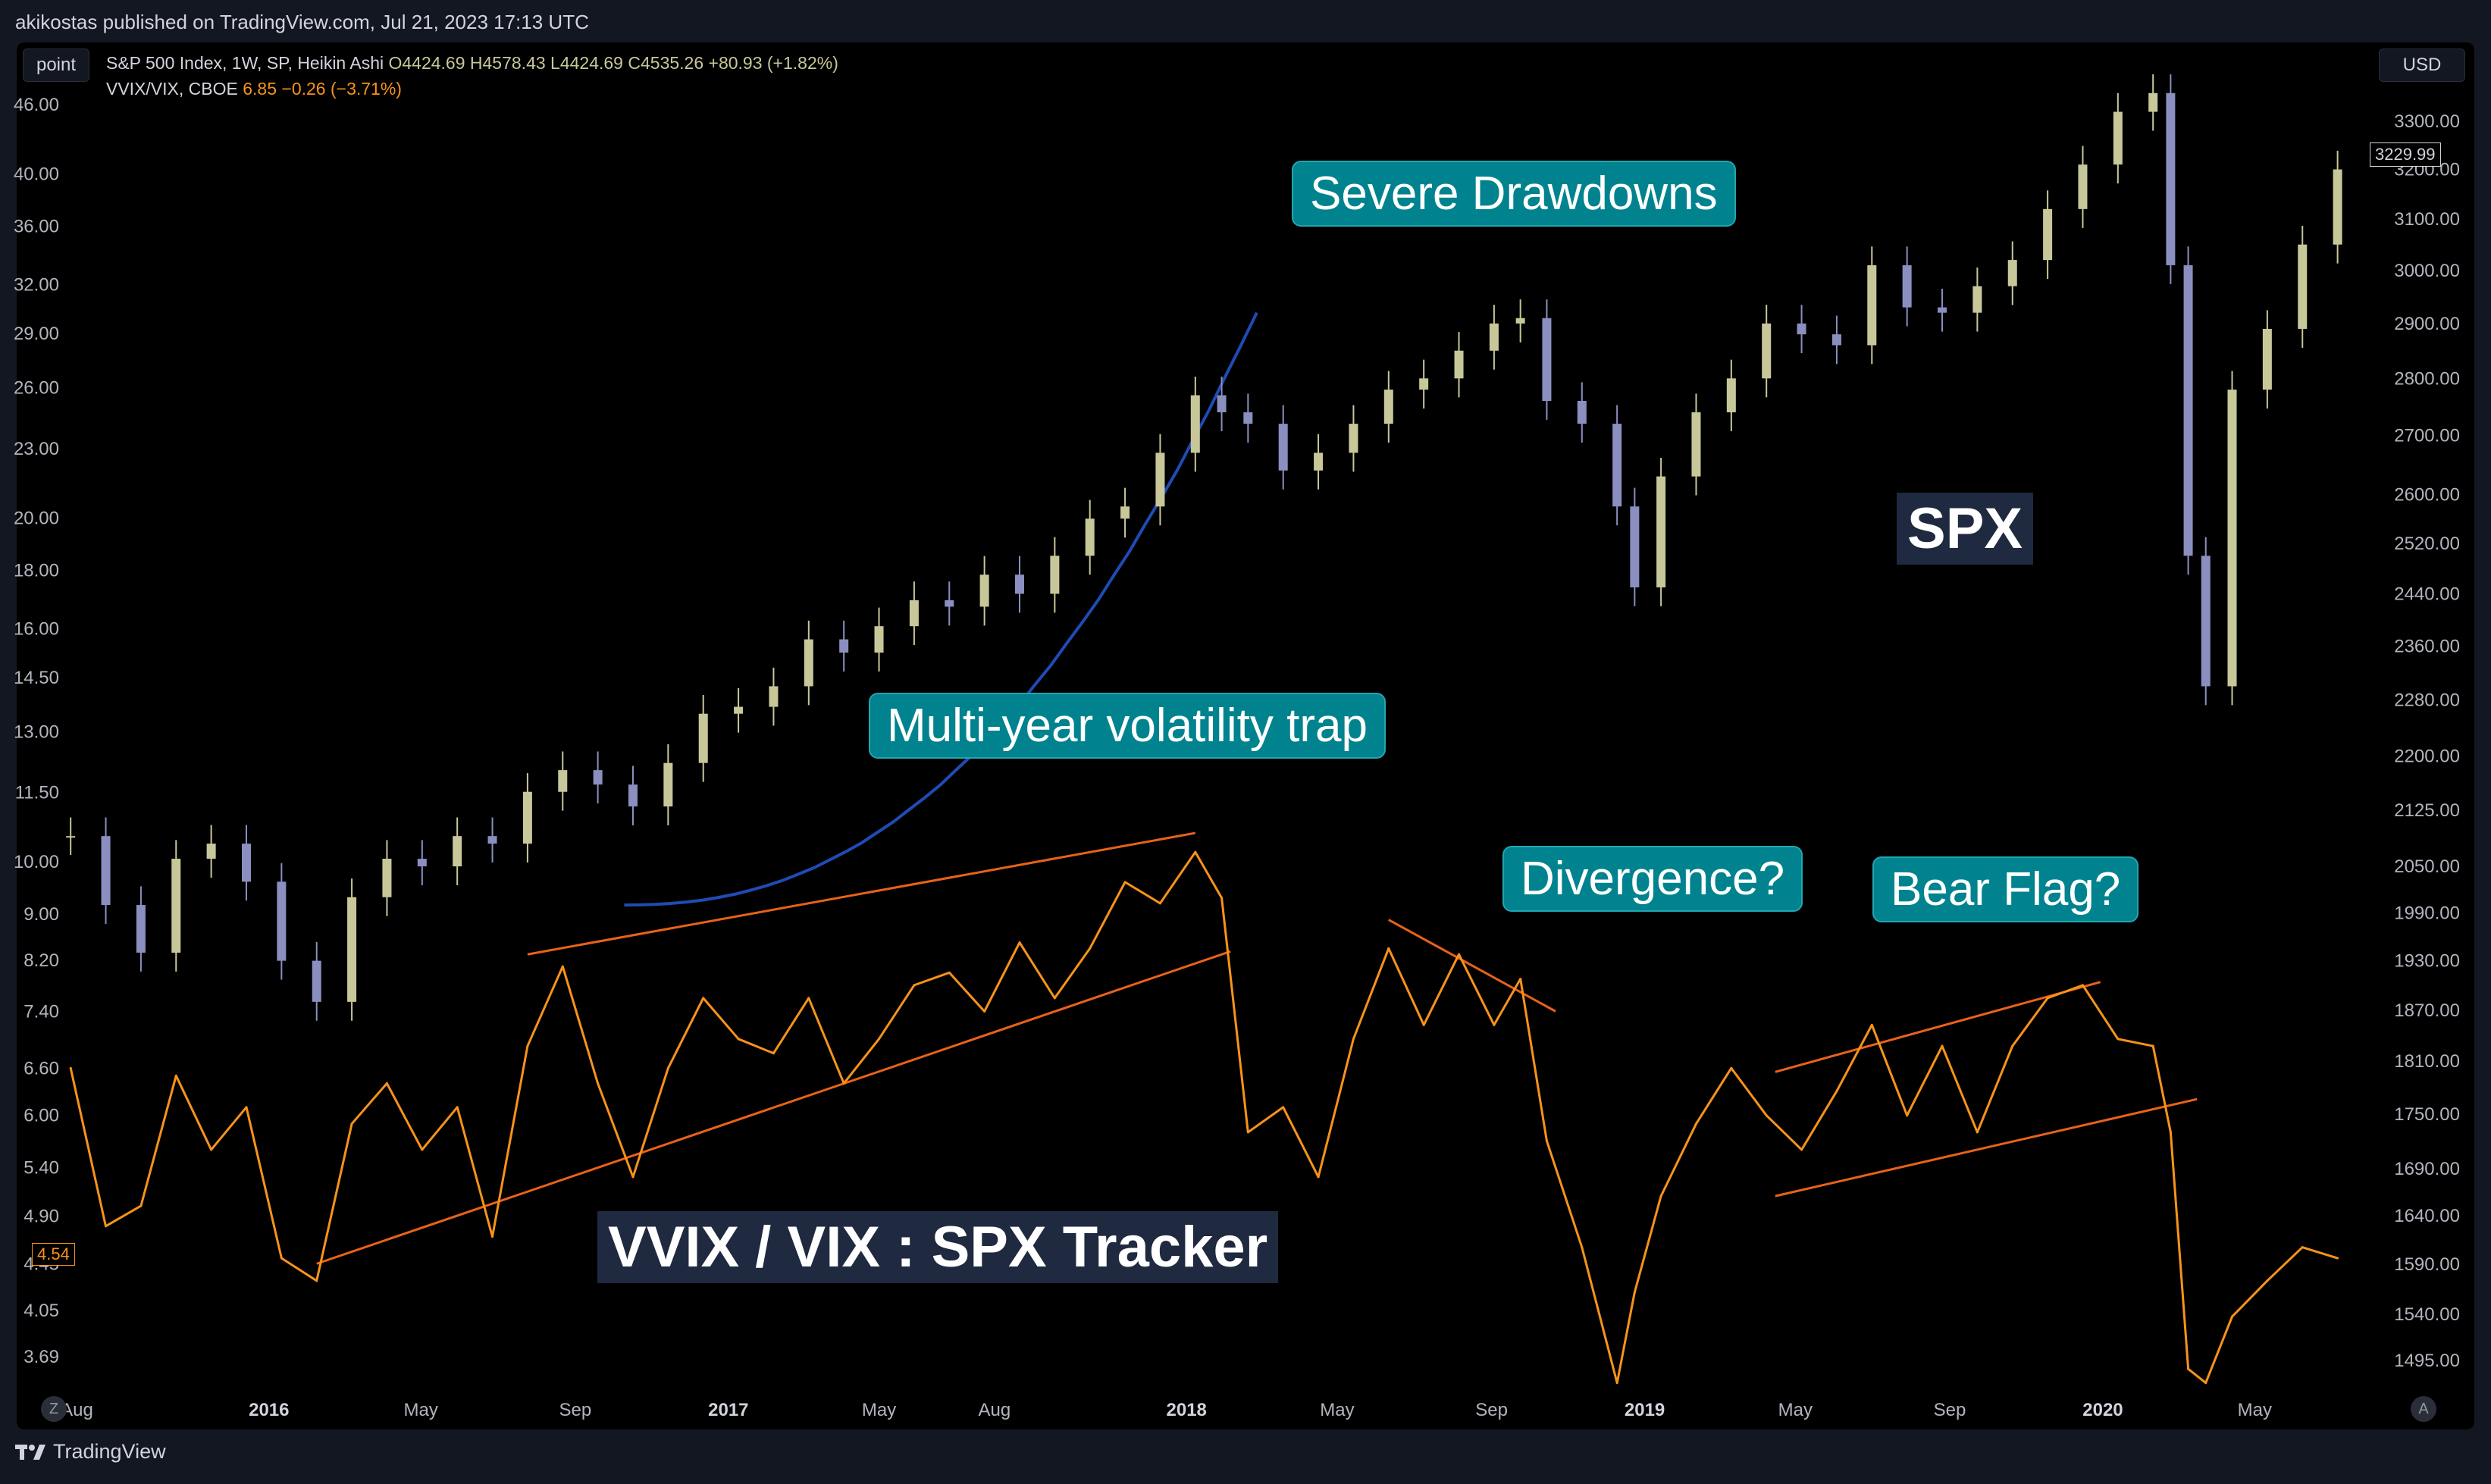 Image resolution: width=2491 pixels, height=1484 pixels. Describe the element at coordinates (90, 1452) in the screenshot. I see `tradingview-logo: TradingView` at that location.